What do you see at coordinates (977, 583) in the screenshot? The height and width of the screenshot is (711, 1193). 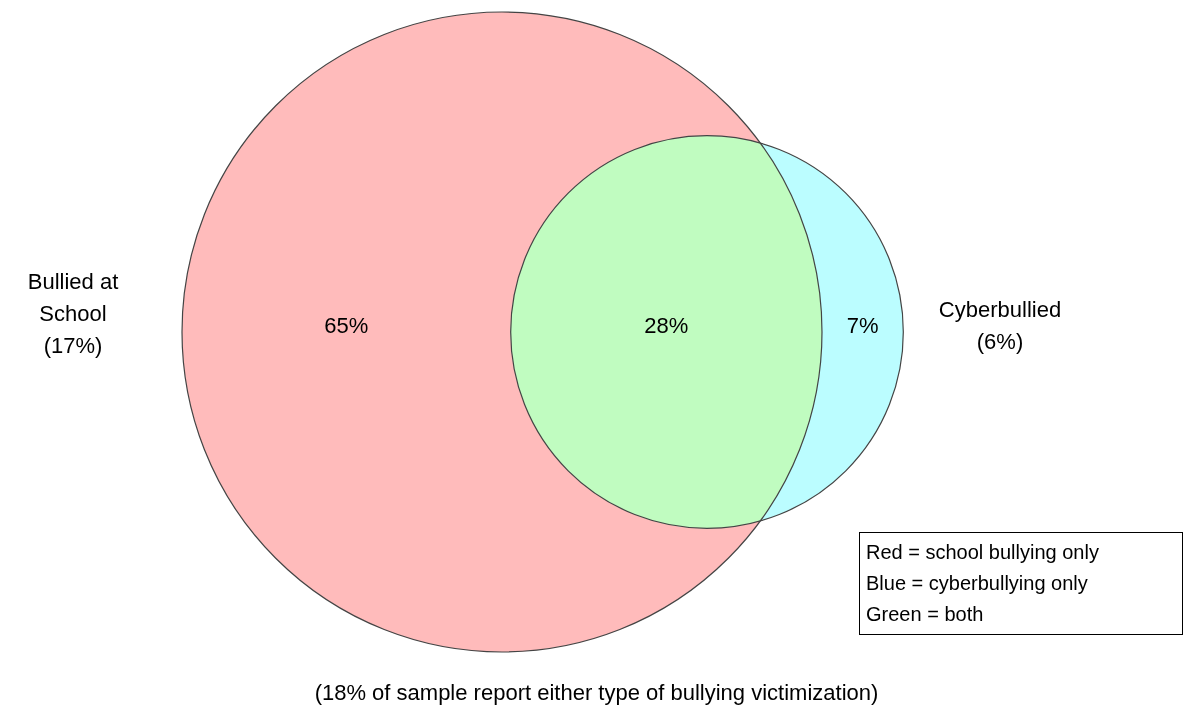 I see `text: Blue = cyberbullying only` at bounding box center [977, 583].